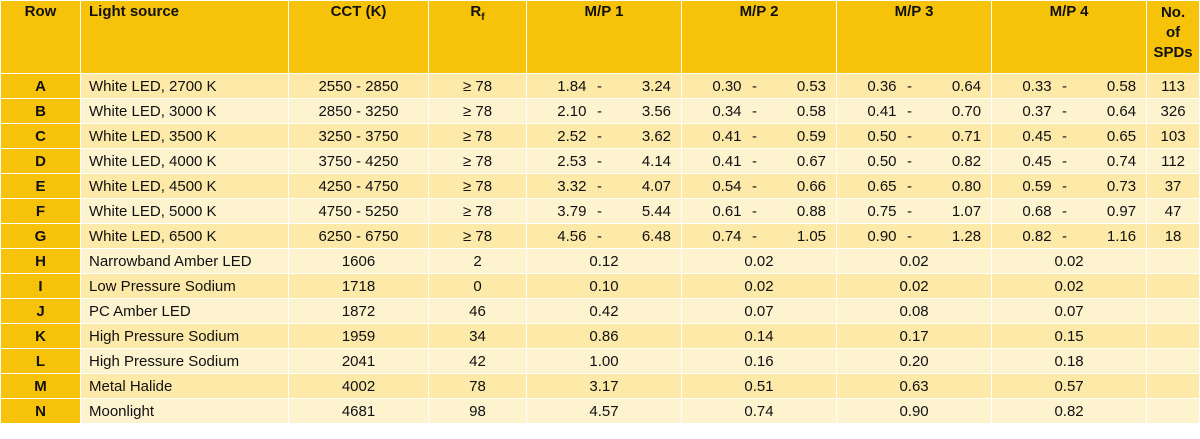  Describe the element at coordinates (759, 411) in the screenshot. I see `mp2-value: 0.74` at that location.